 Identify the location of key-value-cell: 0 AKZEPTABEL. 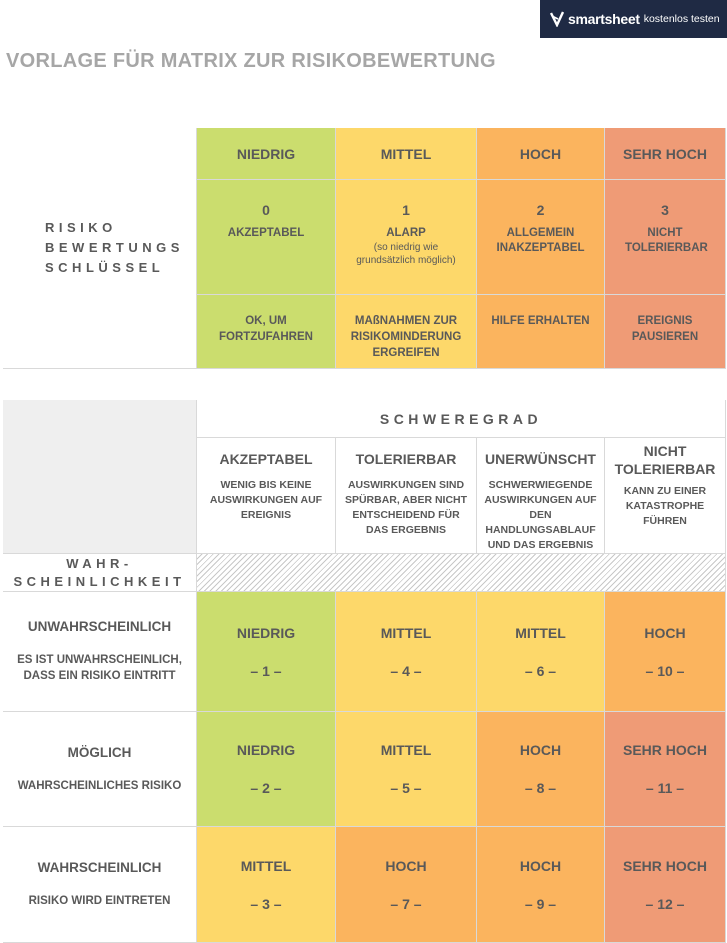
(266, 237).